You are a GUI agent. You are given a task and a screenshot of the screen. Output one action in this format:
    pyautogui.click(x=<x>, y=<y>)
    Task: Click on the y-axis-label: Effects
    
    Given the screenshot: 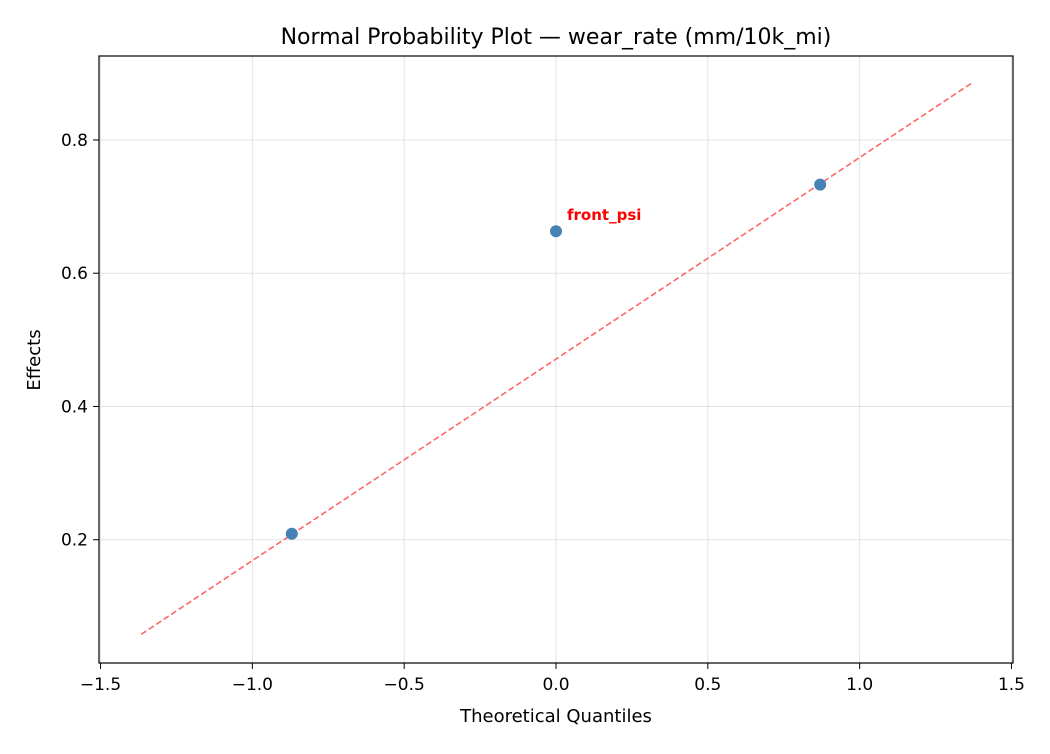 What is the action you would take?
    pyautogui.click(x=34, y=359)
    